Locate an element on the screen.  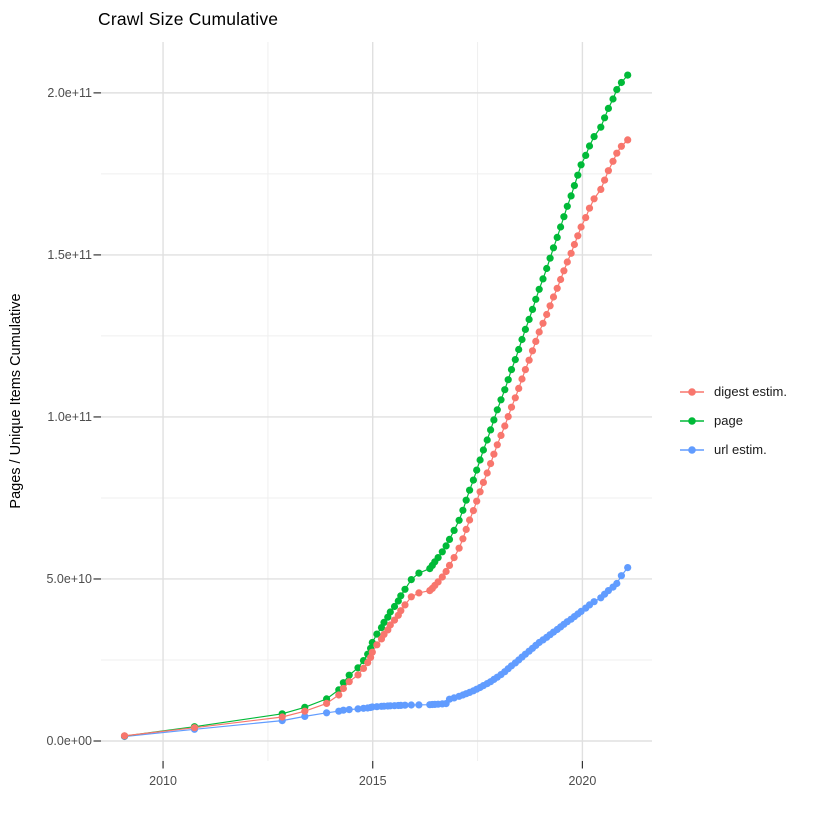
legend-entry-url: url estim. is located at coordinates (733, 449).